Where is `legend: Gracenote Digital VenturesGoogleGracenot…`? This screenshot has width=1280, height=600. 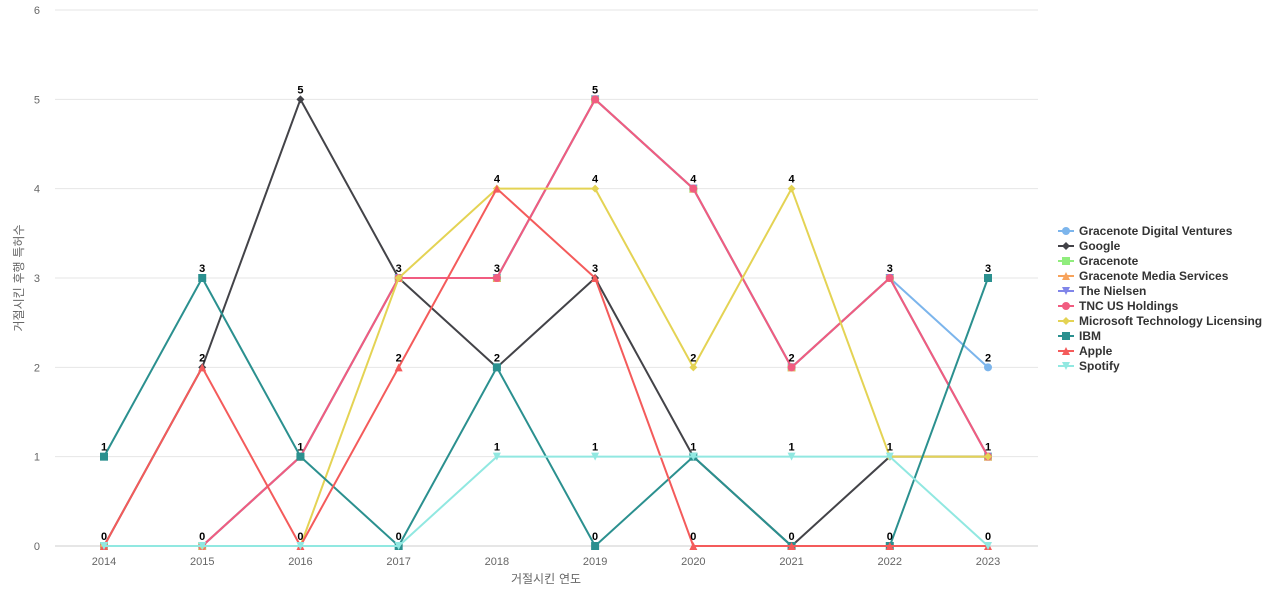
legend: Gracenote Digital VenturesGoogleGracenot… is located at coordinates (1160, 298).